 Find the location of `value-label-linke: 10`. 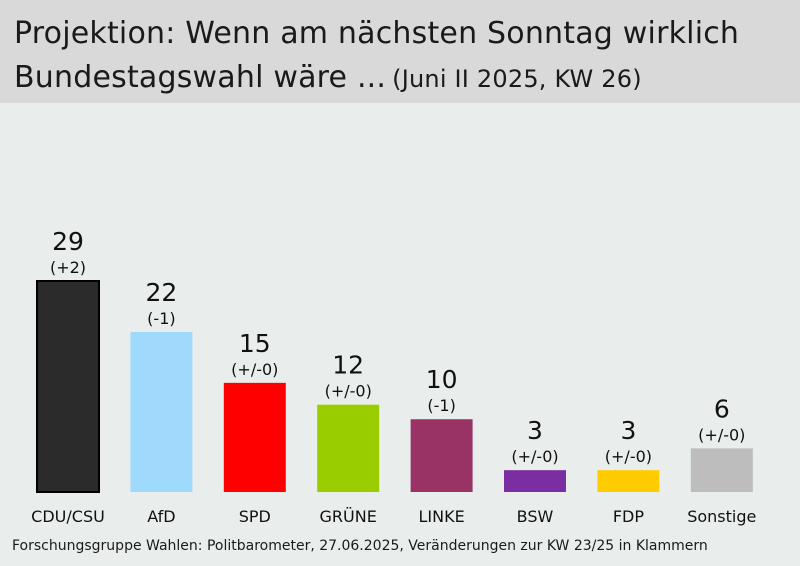

value-label-linke: 10 is located at coordinates (442, 379).